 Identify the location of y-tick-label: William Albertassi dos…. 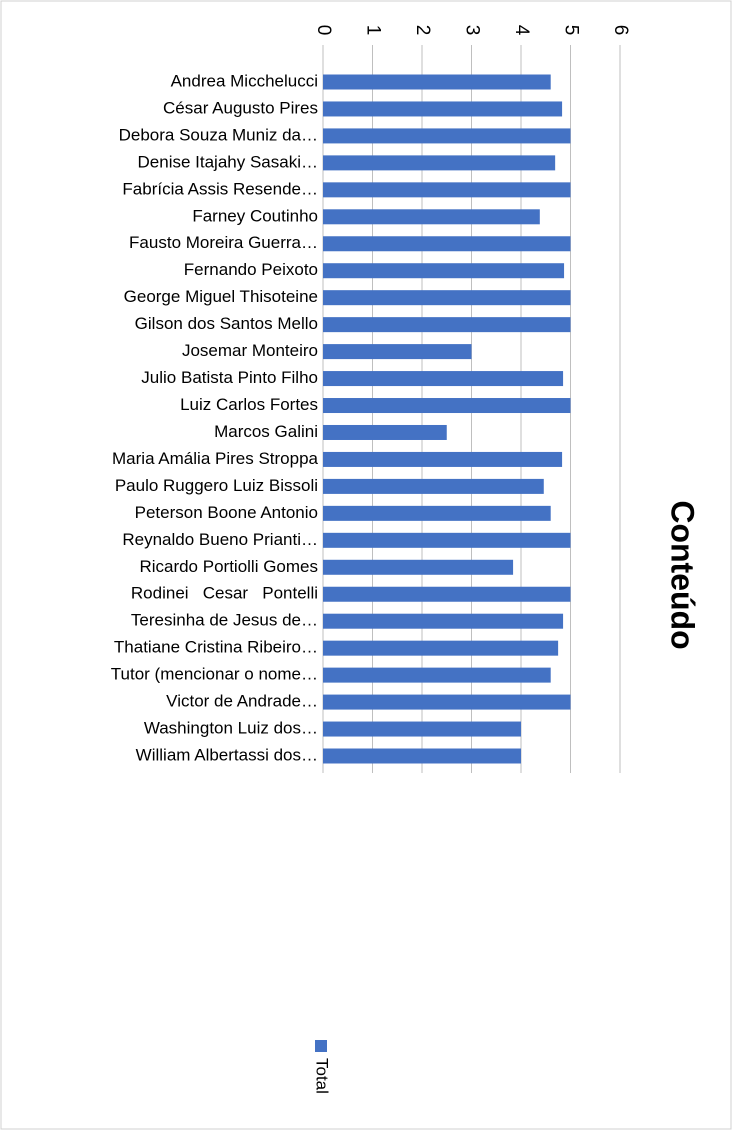
(227, 754).